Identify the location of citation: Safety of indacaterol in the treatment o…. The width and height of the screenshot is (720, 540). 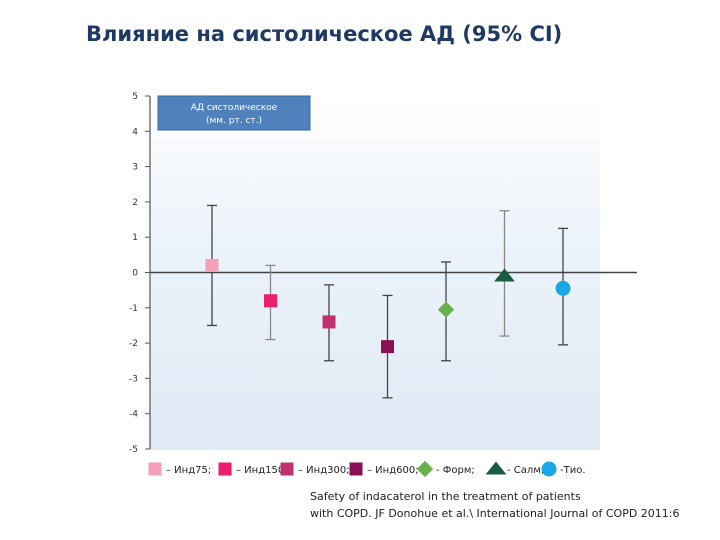
(512, 505).